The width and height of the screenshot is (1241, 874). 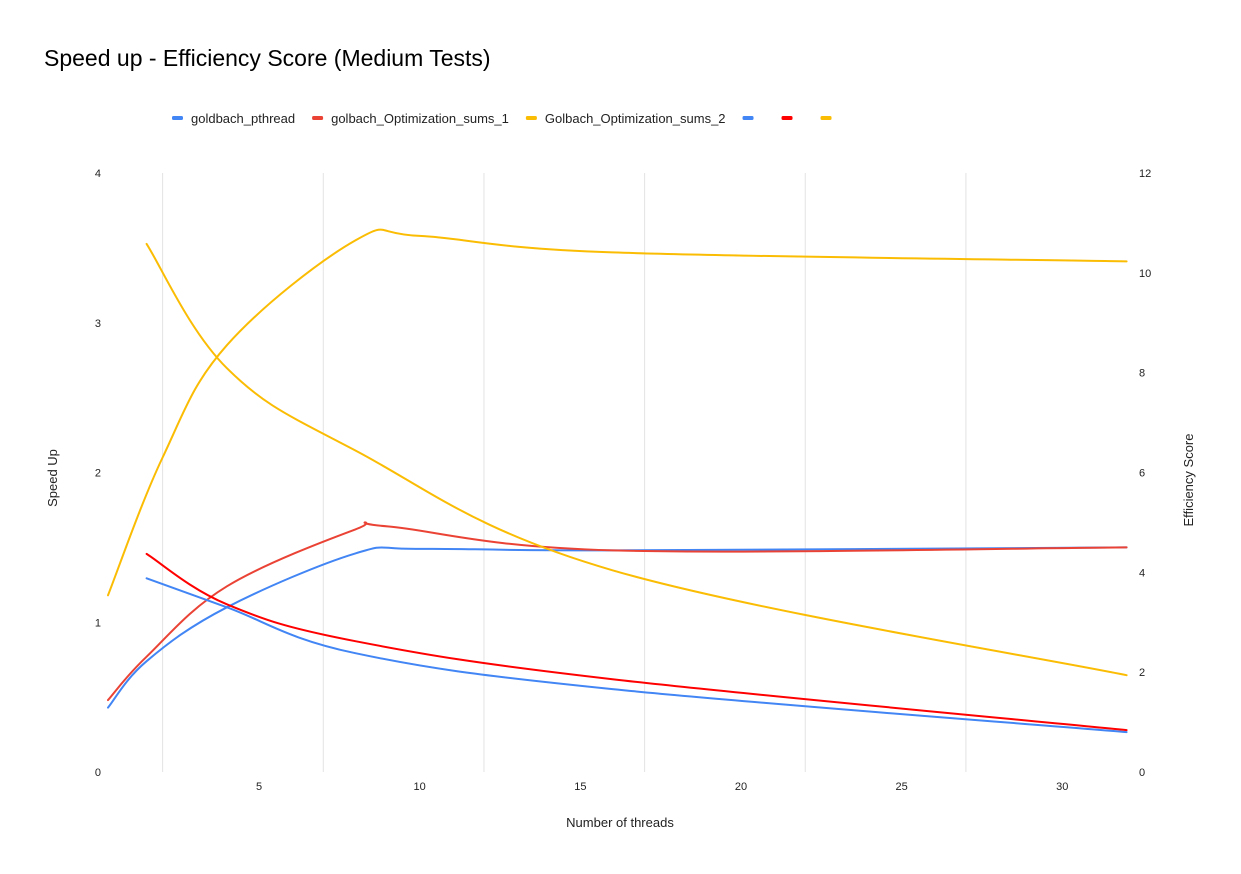 I want to click on right-y-axis-ticks: 0 2 4 6 8 10 12, so click(x=1145, y=473).